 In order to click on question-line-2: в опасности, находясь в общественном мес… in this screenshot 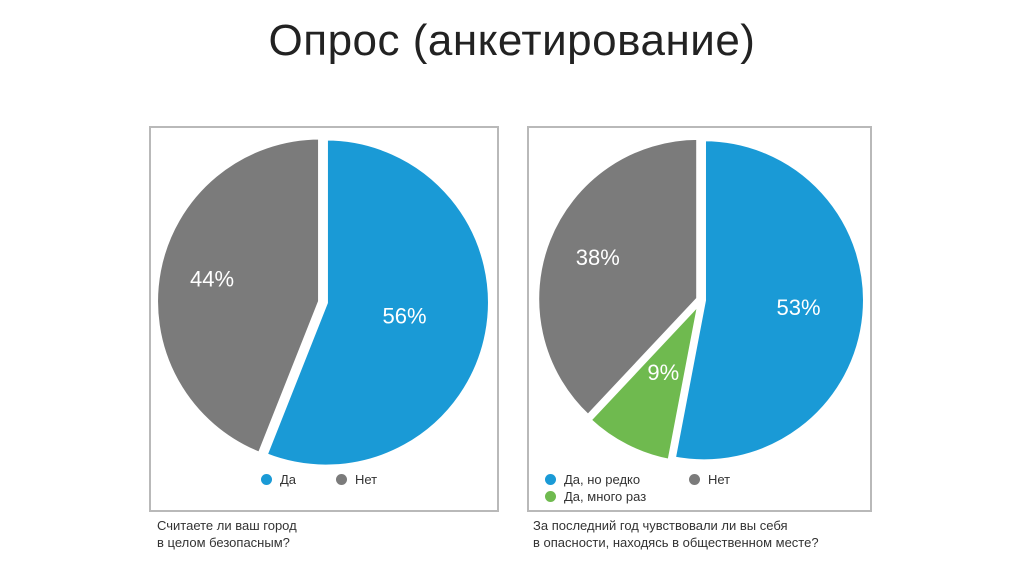, I will do `click(676, 542)`.